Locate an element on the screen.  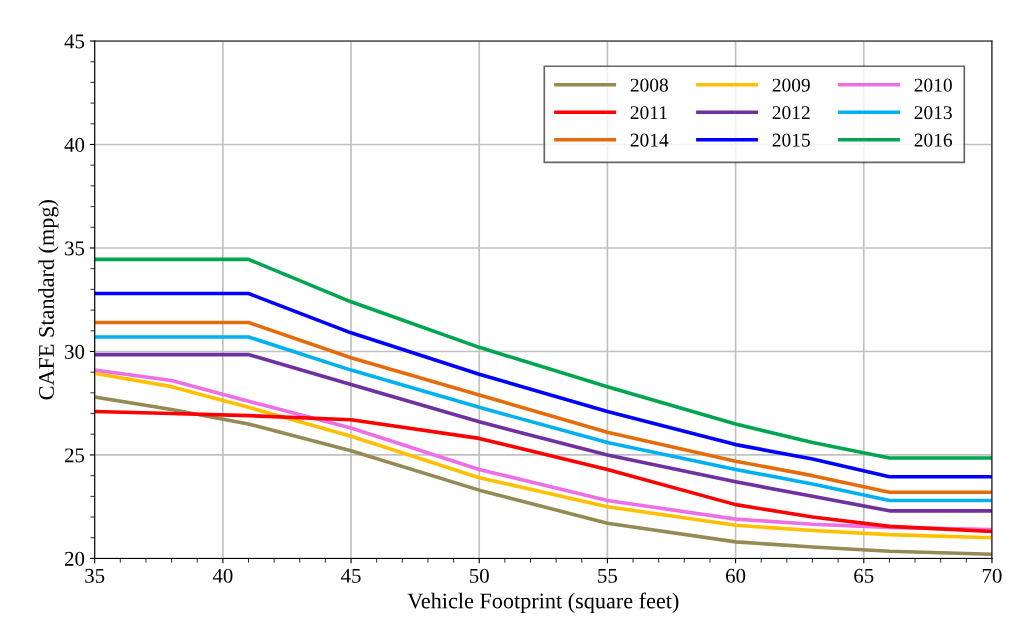
x-tick-label: 35 is located at coordinates (95, 575).